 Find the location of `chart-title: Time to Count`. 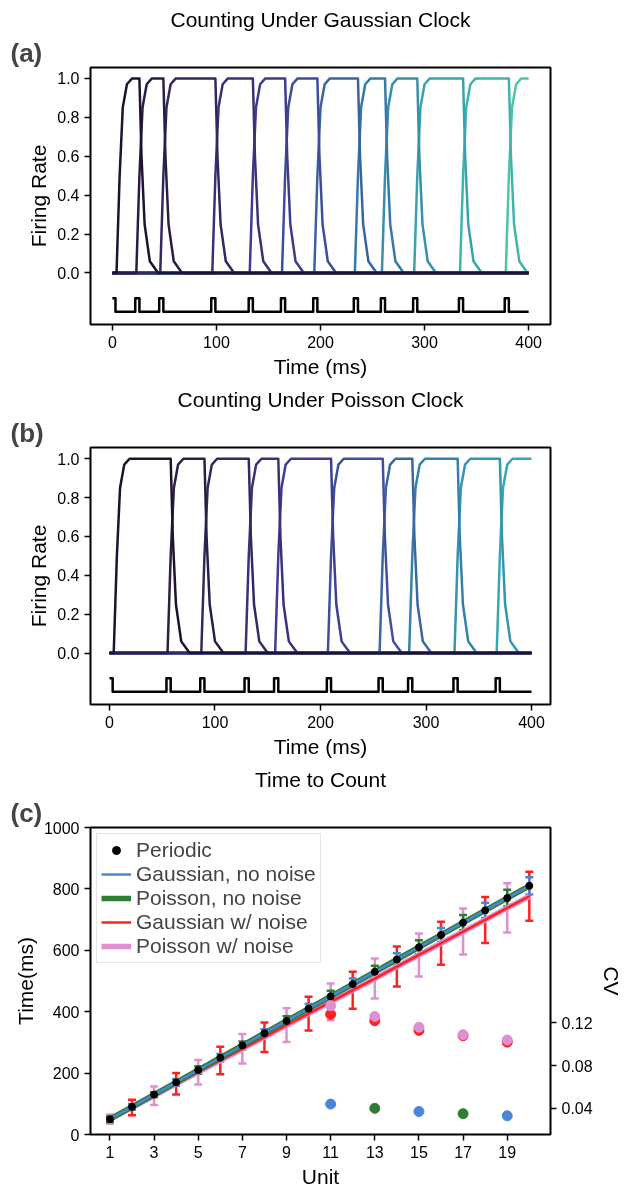

chart-title: Time to Count is located at coordinates (320, 779).